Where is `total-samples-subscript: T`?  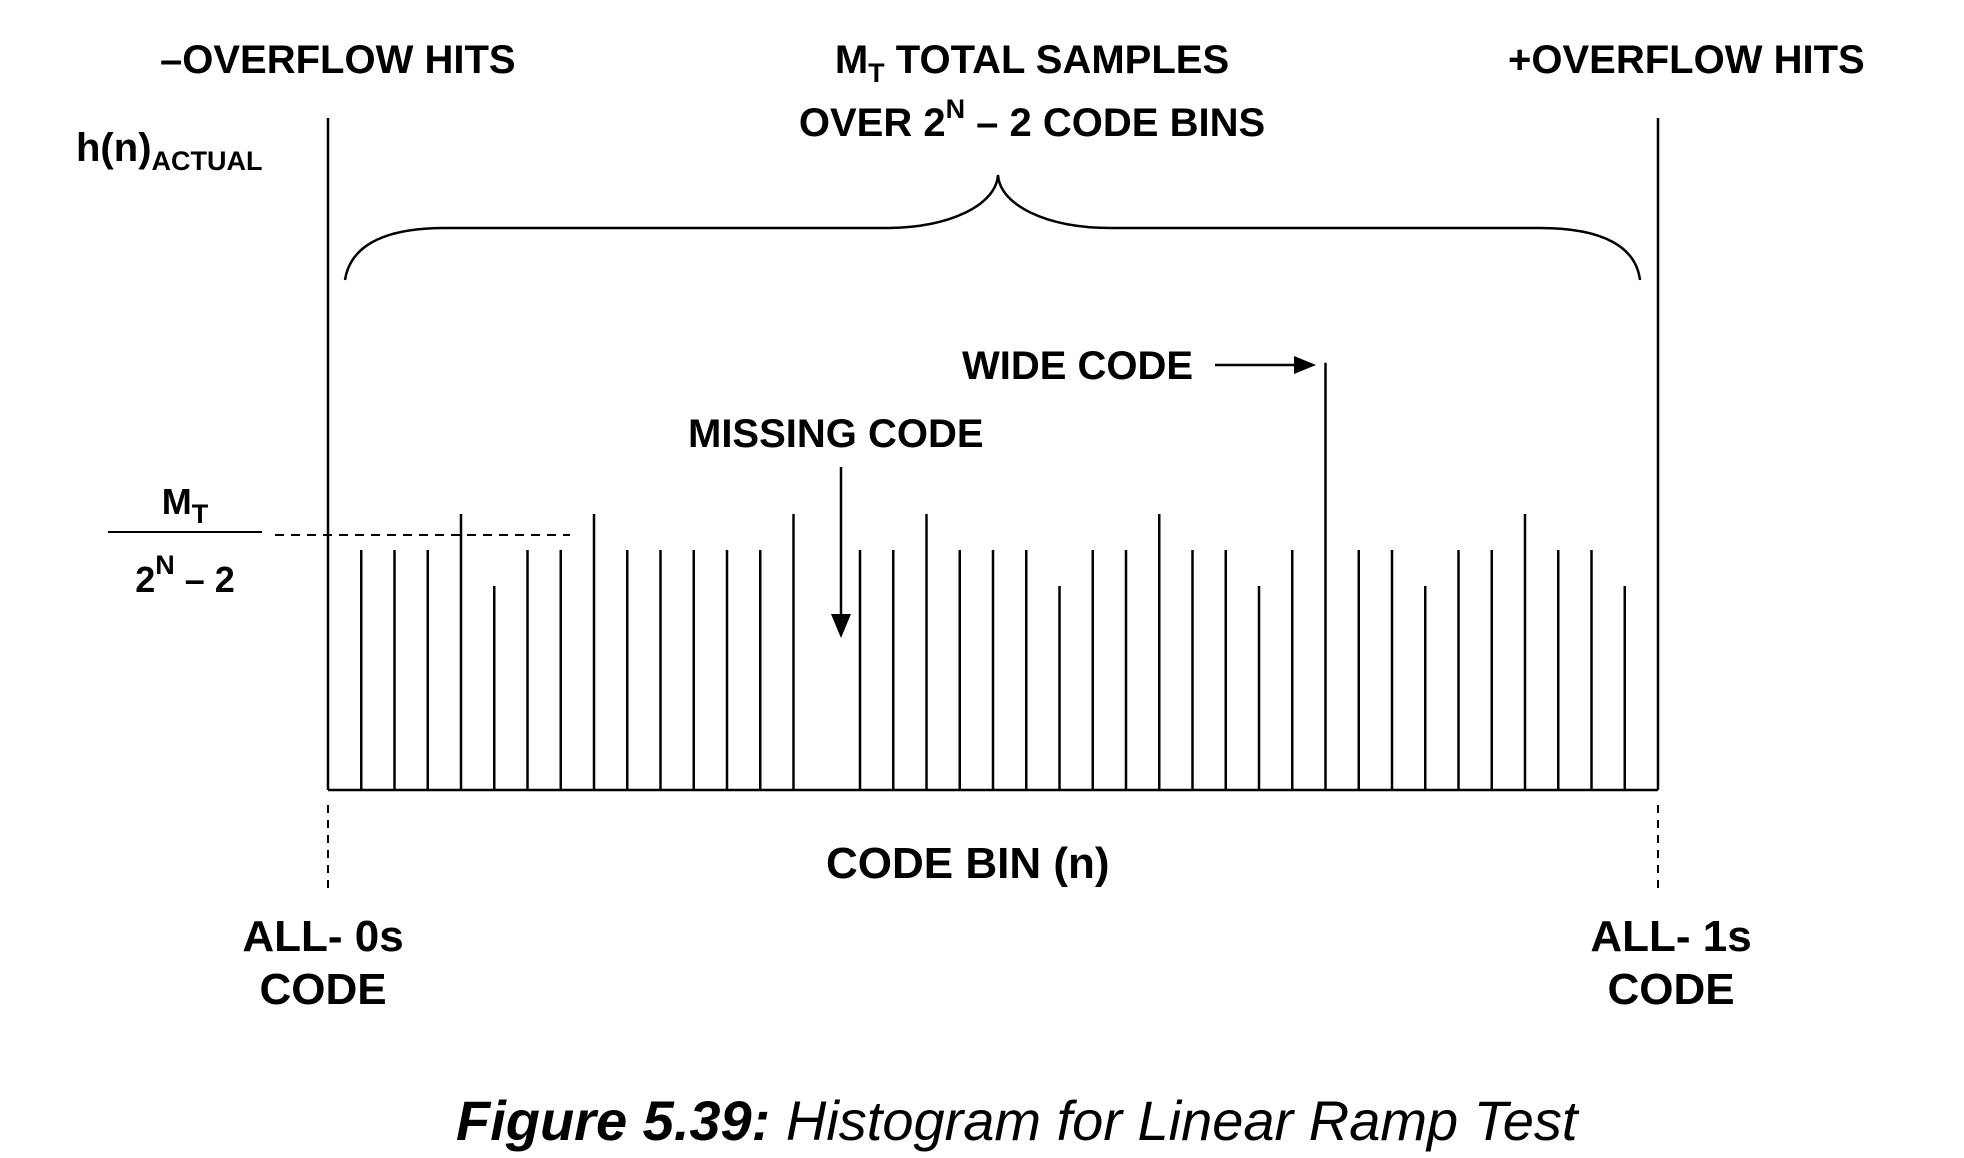
total-samples-subscript: T is located at coordinates (876, 73).